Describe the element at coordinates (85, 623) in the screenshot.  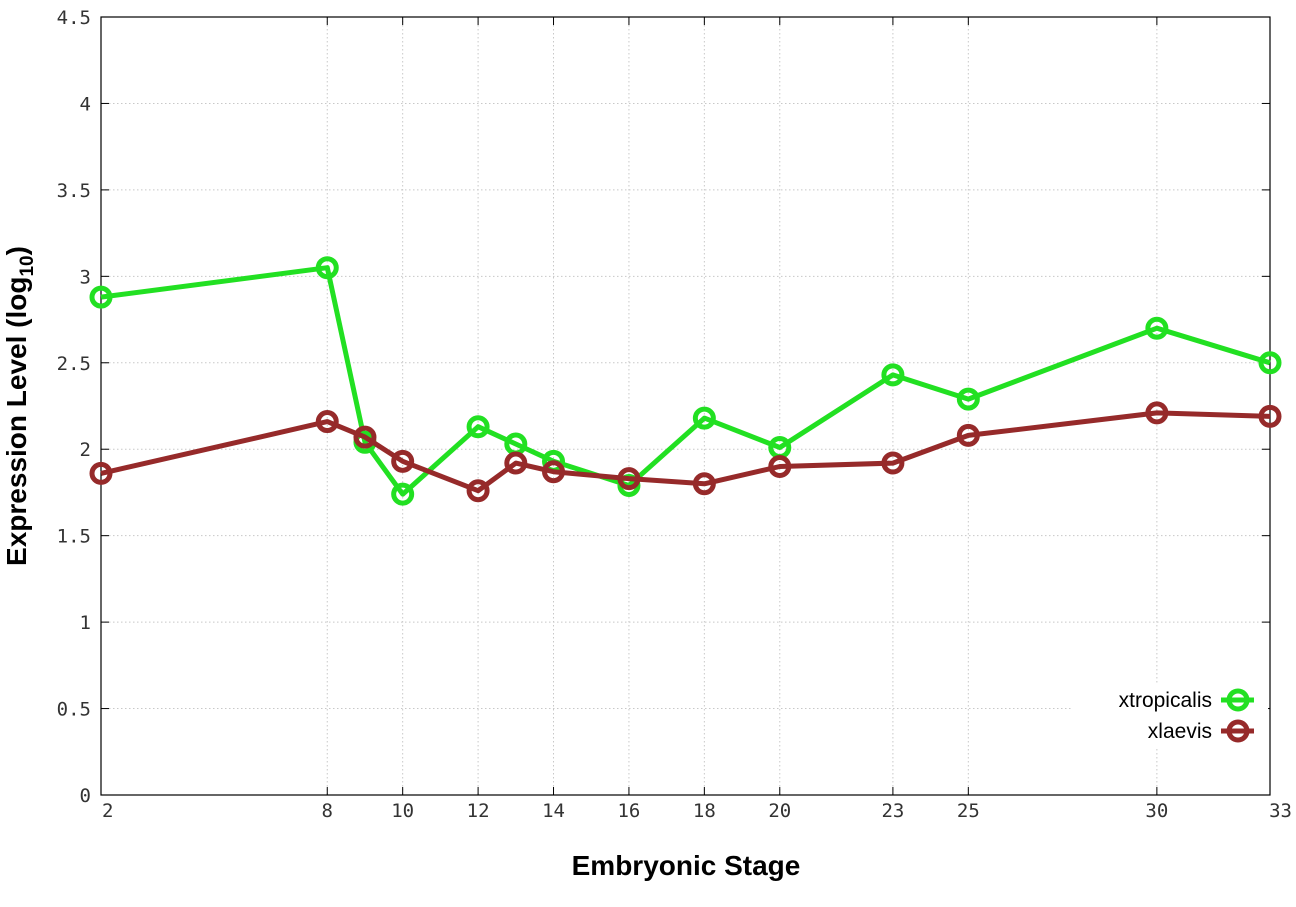
I see `y-tick-label: 1` at that location.